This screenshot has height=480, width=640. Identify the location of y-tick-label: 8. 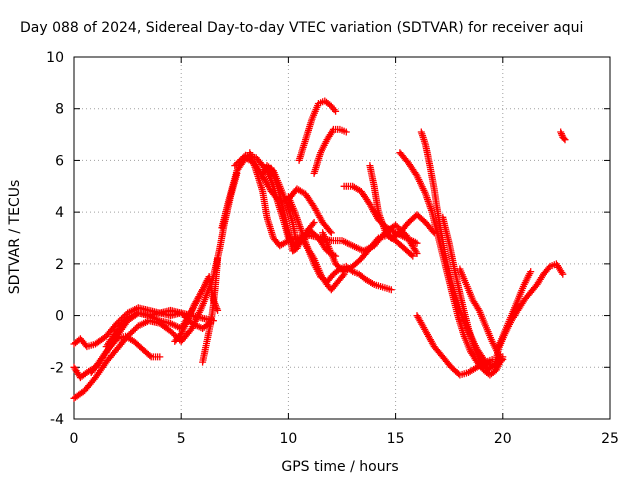
(59, 110).